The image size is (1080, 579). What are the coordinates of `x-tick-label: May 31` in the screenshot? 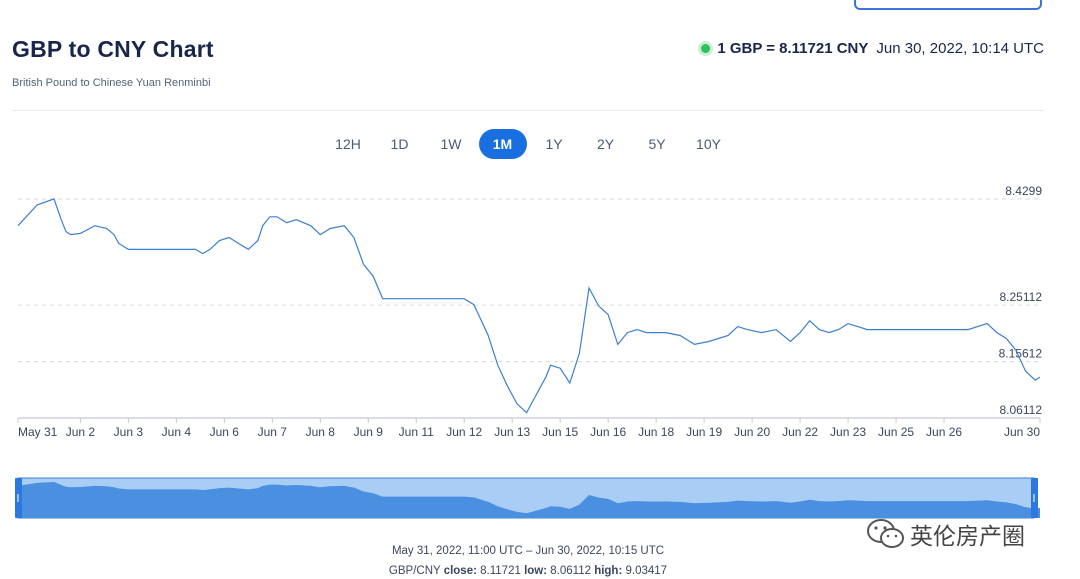 It's located at (38, 432).